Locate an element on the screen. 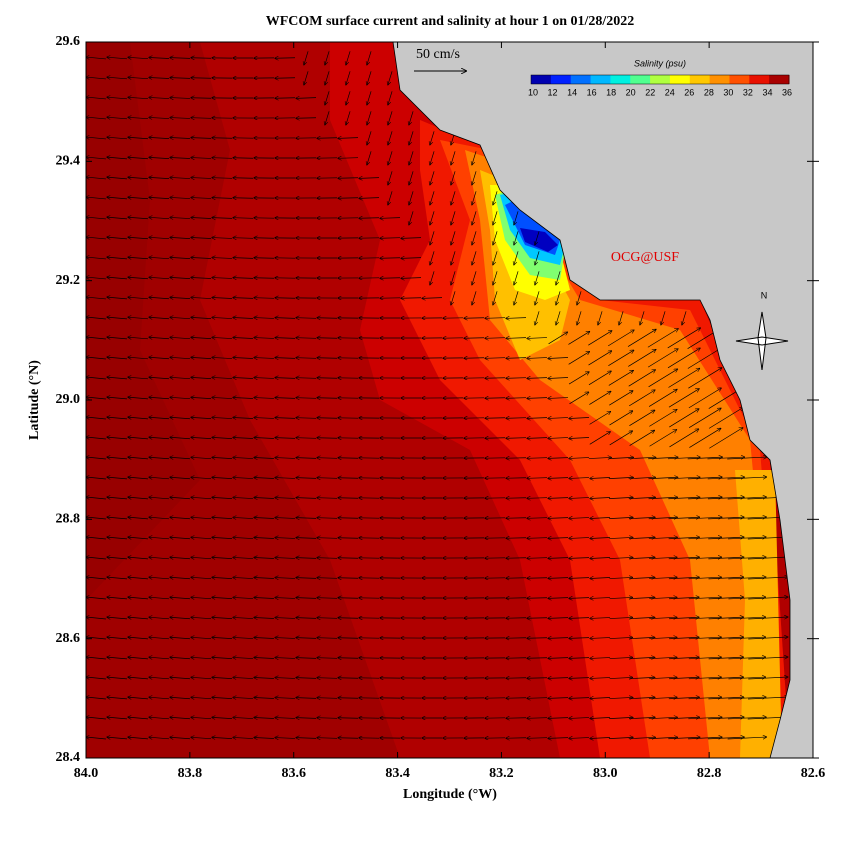  colorbar-tick-label: 18 is located at coordinates (611, 92).